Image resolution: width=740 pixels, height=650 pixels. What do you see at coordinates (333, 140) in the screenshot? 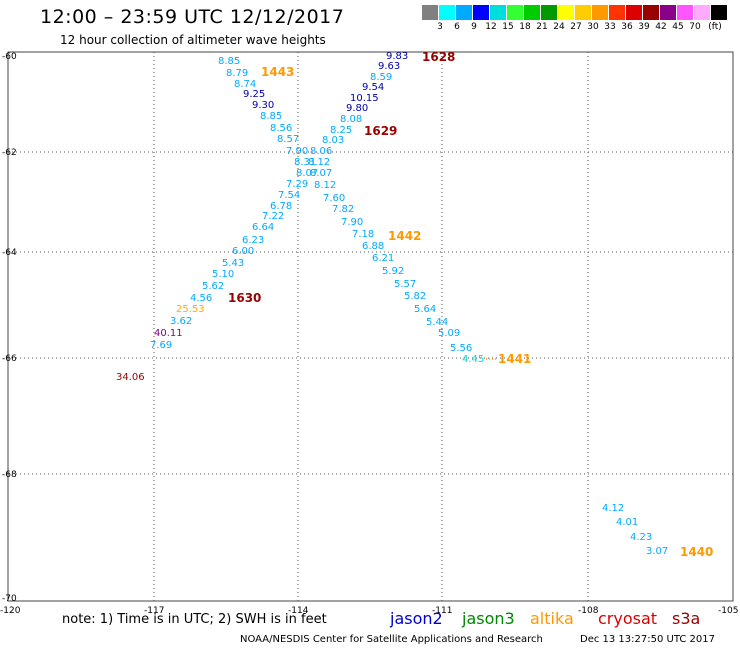
I see `wave-height-value: 8.03` at bounding box center [333, 140].